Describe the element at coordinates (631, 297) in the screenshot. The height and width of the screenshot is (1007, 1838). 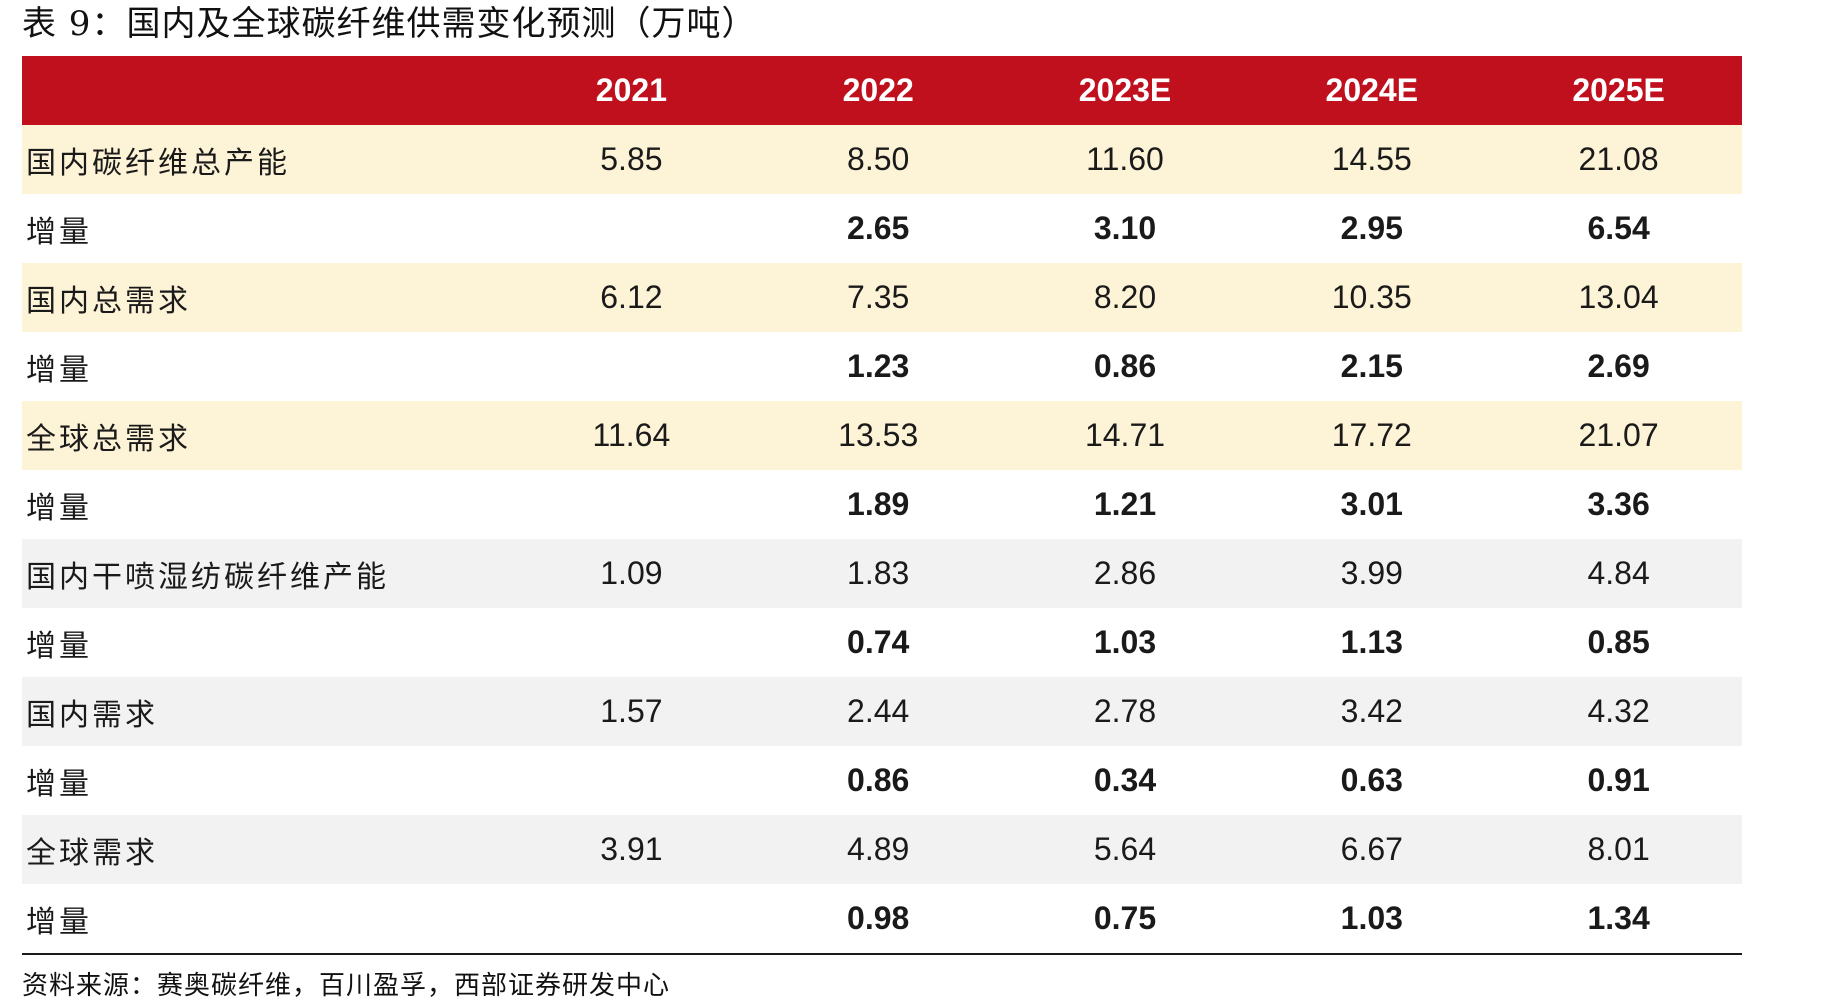
I see `value-cell: 6.12` at that location.